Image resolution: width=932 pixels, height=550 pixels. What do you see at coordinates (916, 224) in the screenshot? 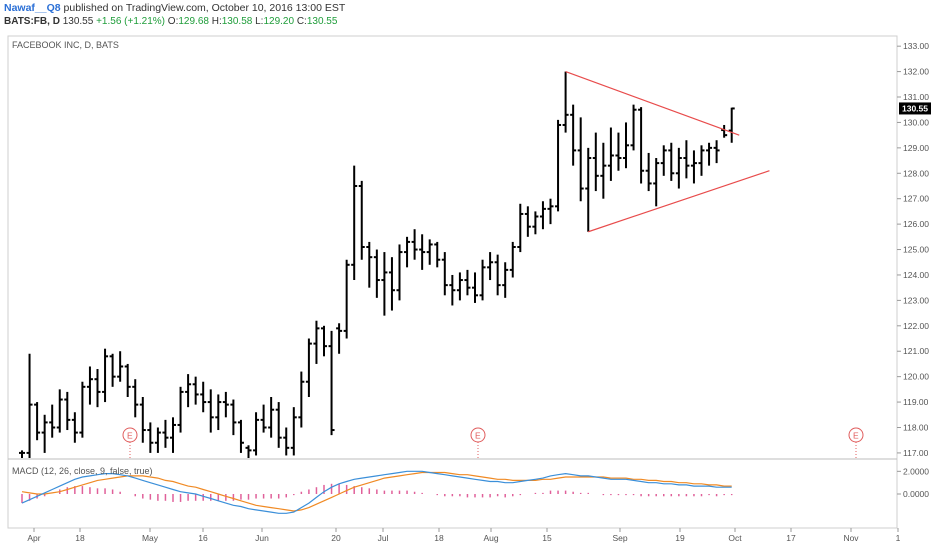
I see `price-tick-label: 126.00` at bounding box center [916, 224].